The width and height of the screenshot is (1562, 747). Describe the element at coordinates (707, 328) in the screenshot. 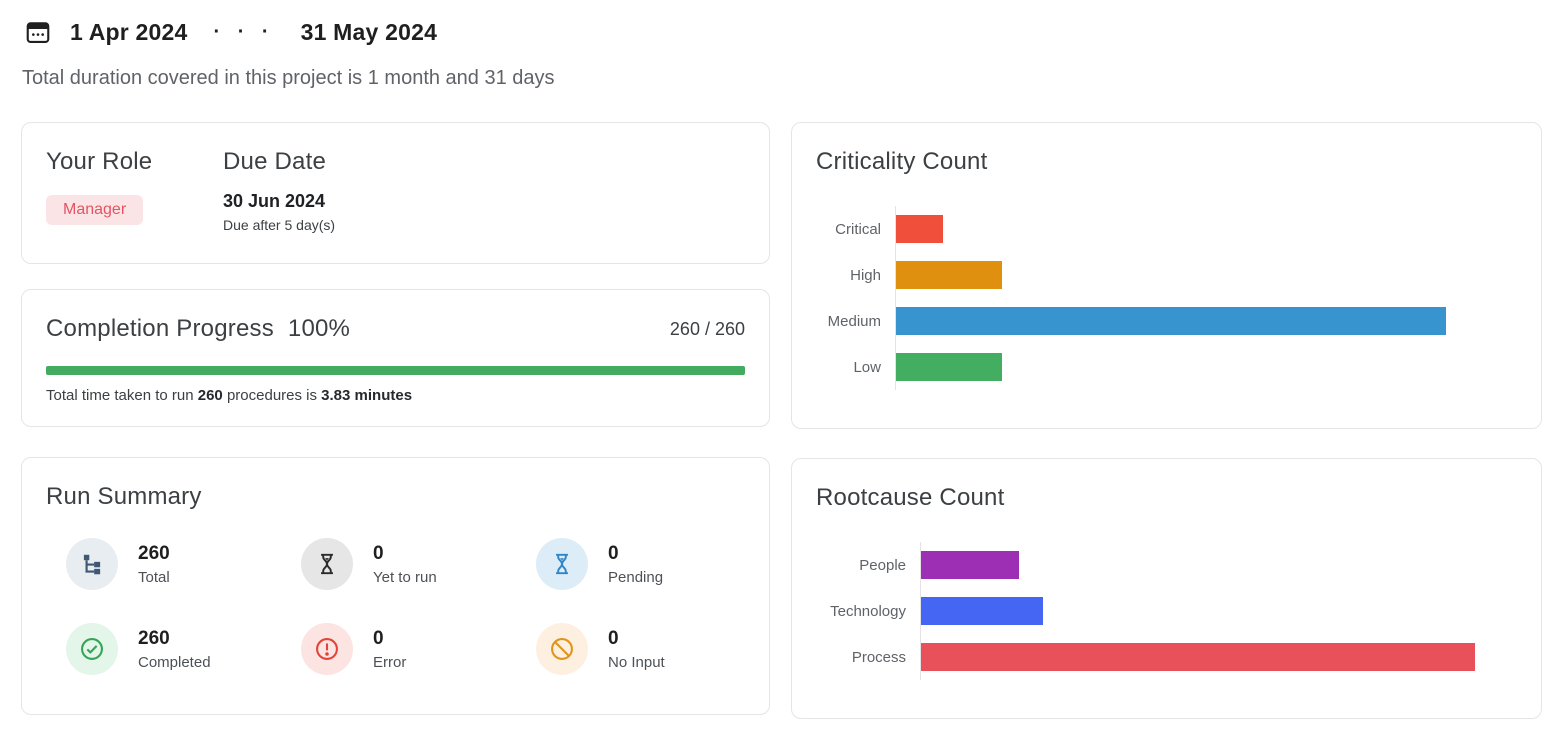

I see `progress-ratio: 260 / 260` at that location.